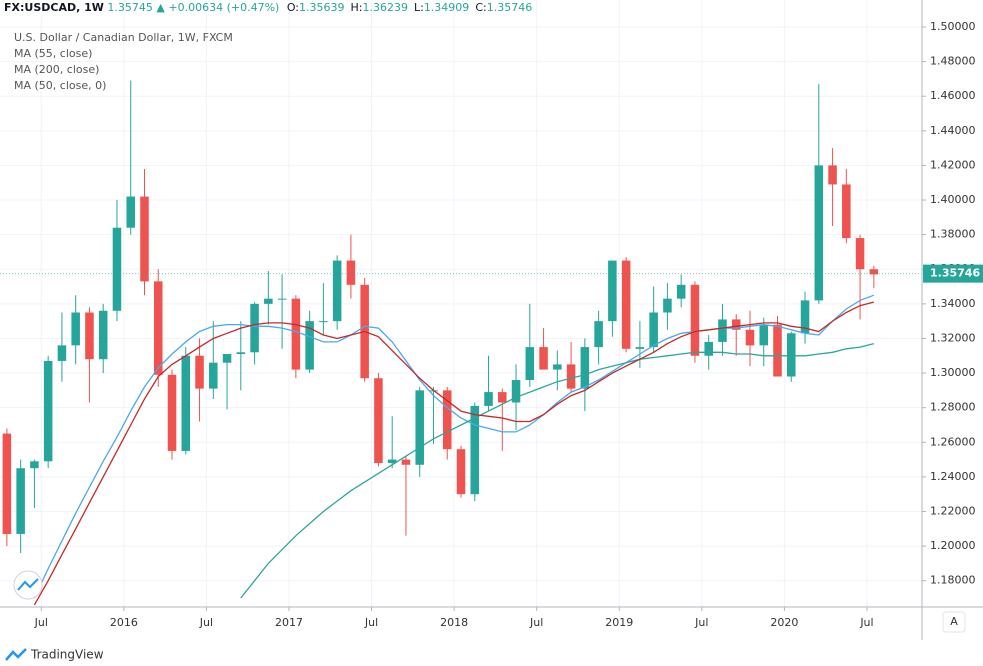 Image resolution: width=983 pixels, height=666 pixels. Describe the element at coordinates (784, 622) in the screenshot. I see `x-tick-label: 2020` at that location.